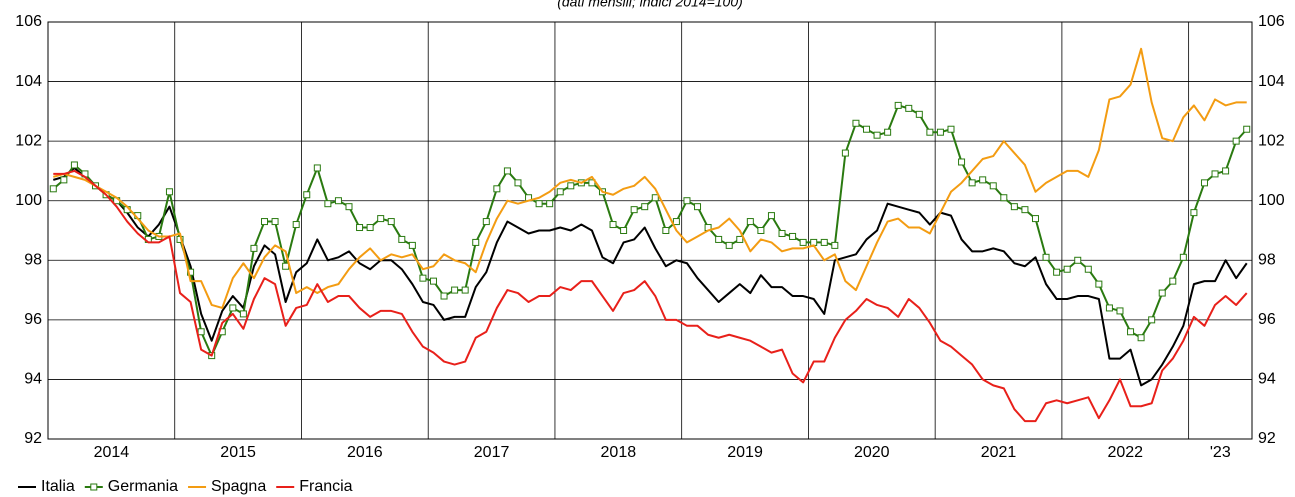 The image size is (1295, 497). I want to click on legend-label: Italia, so click(58, 486).